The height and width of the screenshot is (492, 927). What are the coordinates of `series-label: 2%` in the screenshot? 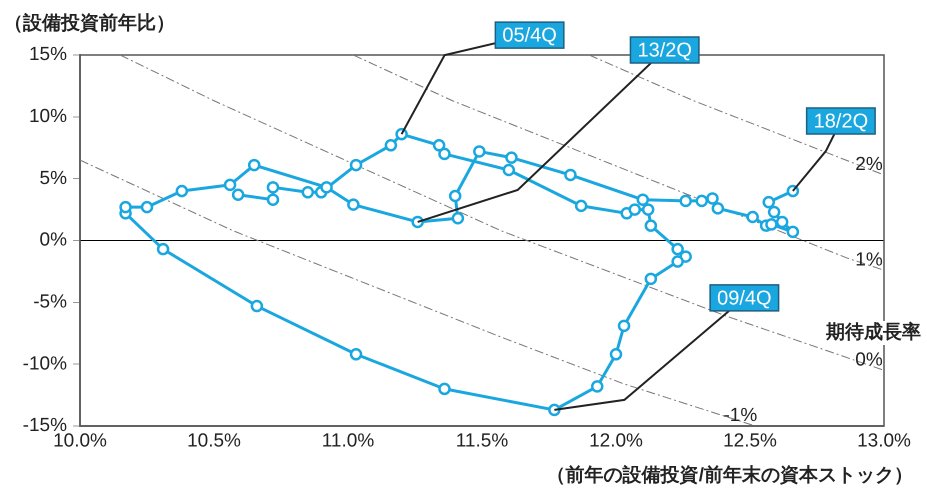 It's located at (869, 165).